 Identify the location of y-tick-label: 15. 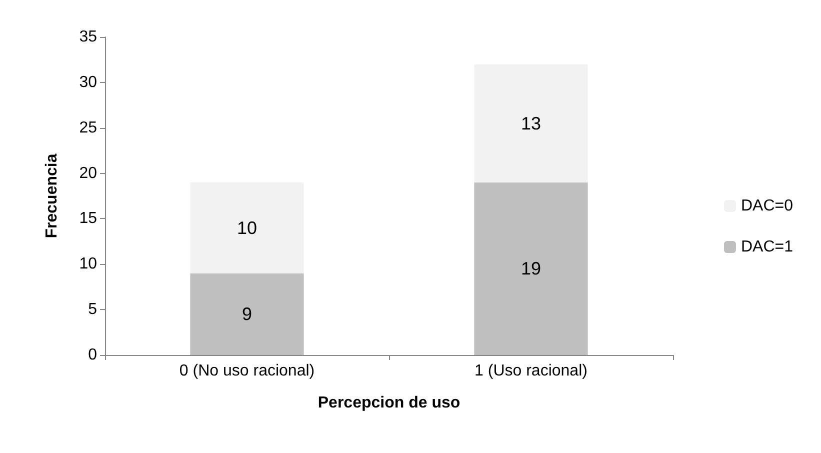
(88, 219).